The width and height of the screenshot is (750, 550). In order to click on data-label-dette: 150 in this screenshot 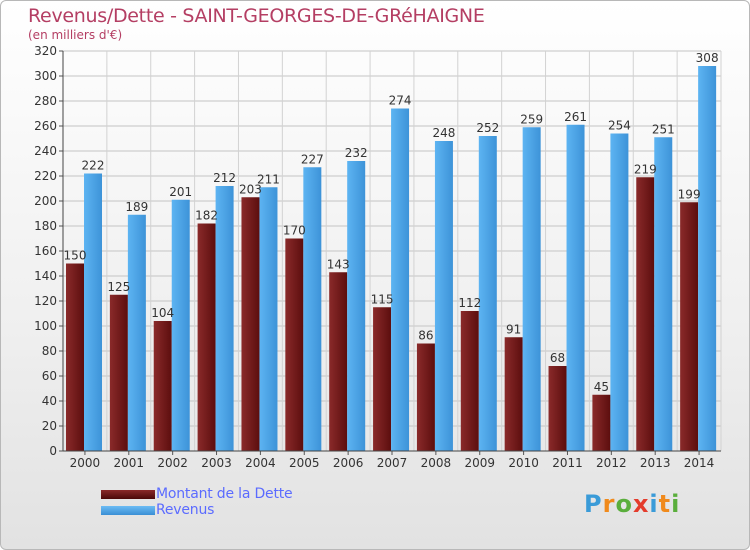, I will do `click(75, 256)`.